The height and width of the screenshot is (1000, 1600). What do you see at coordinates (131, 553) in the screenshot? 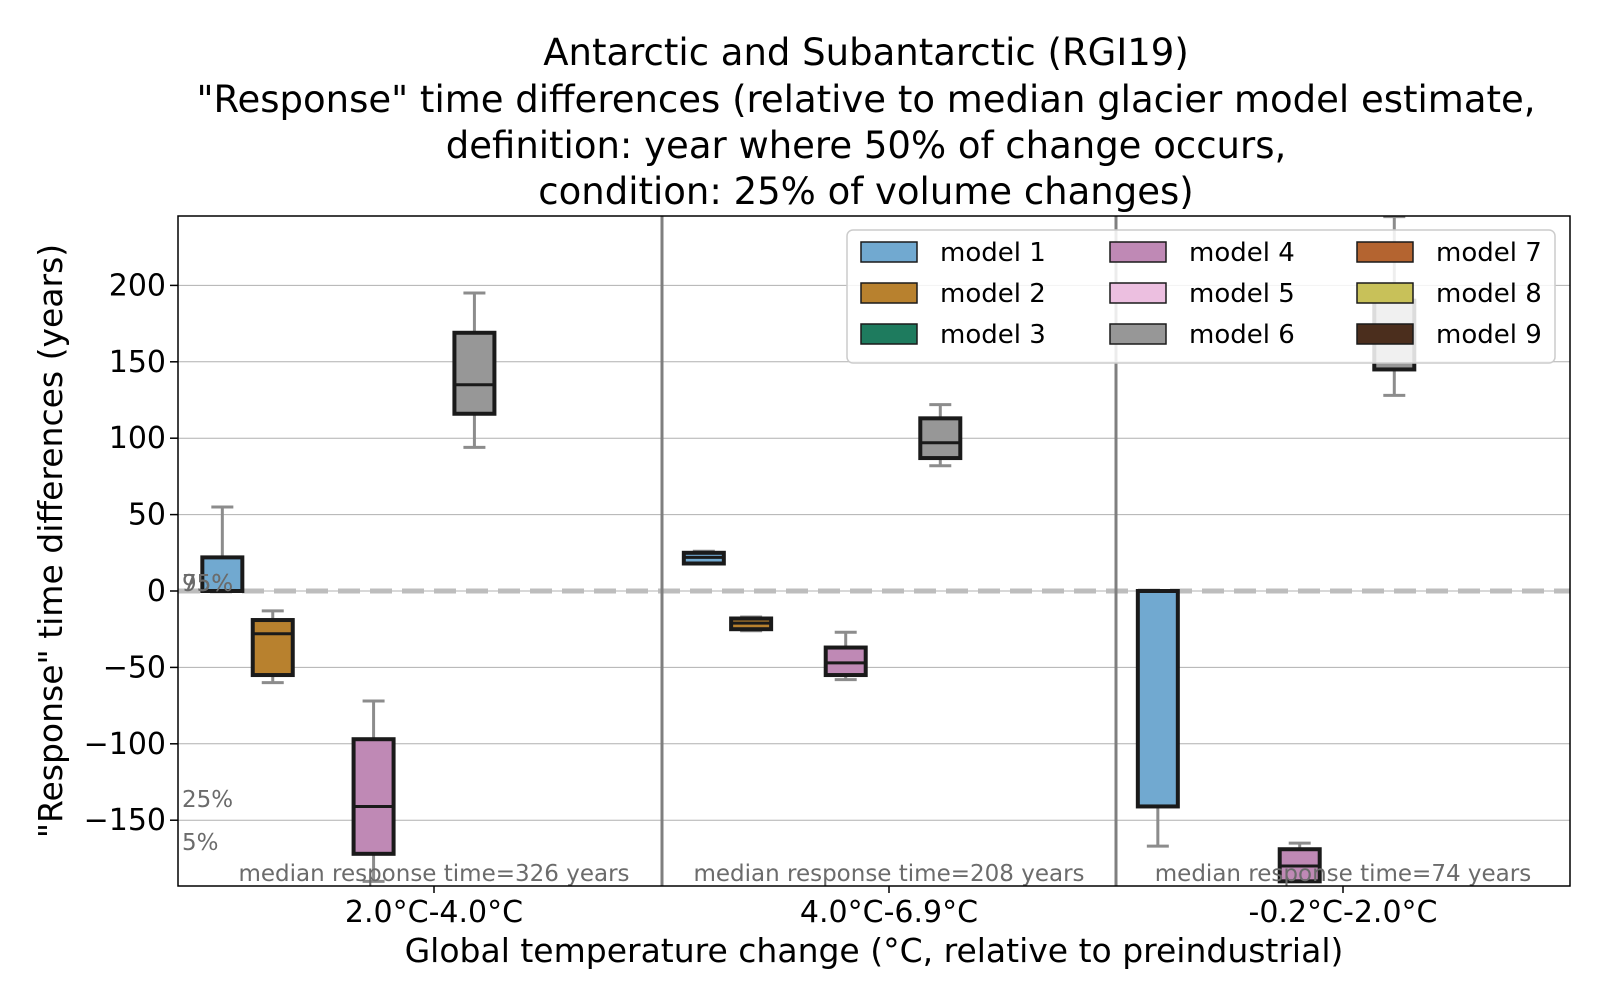
I see `y-tick-layer: 200 150 100 50 0 −50 −100 −150` at bounding box center [131, 553].